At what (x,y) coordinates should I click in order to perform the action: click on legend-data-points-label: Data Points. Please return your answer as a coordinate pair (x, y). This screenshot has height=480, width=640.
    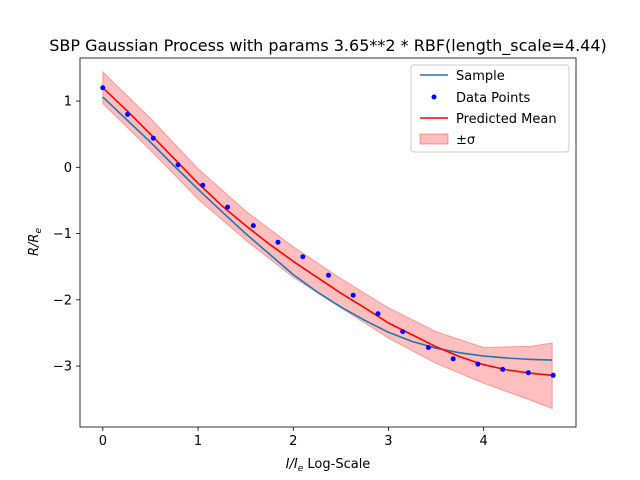
    Looking at the image, I should click on (493, 98).